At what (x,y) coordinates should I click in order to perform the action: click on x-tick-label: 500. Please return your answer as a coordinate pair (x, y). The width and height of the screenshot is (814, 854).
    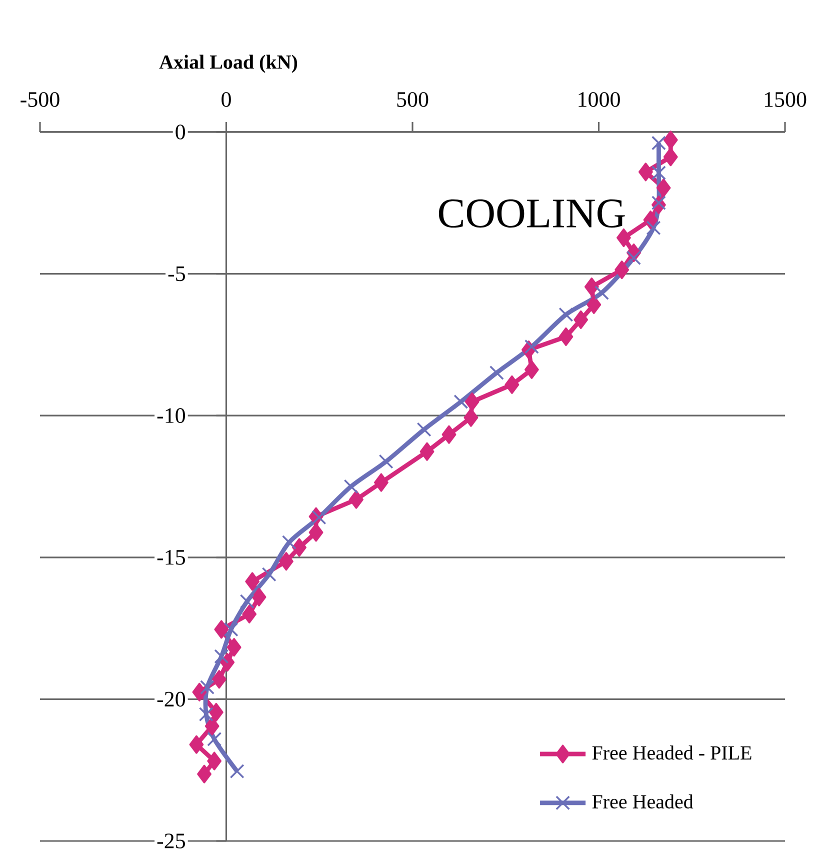
    Looking at the image, I should click on (412, 99).